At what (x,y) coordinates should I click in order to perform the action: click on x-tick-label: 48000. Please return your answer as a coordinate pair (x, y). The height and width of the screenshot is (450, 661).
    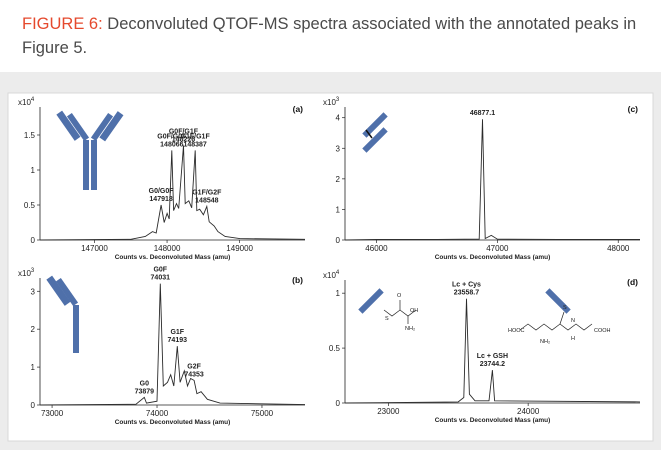
    Looking at the image, I should click on (618, 248).